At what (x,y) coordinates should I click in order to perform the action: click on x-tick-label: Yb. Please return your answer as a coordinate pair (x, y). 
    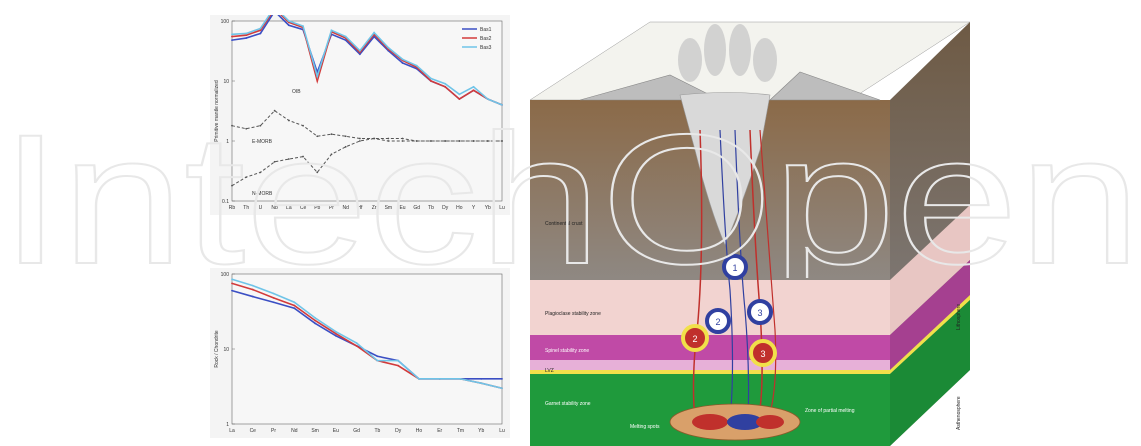
    Looking at the image, I should click on (481, 431).